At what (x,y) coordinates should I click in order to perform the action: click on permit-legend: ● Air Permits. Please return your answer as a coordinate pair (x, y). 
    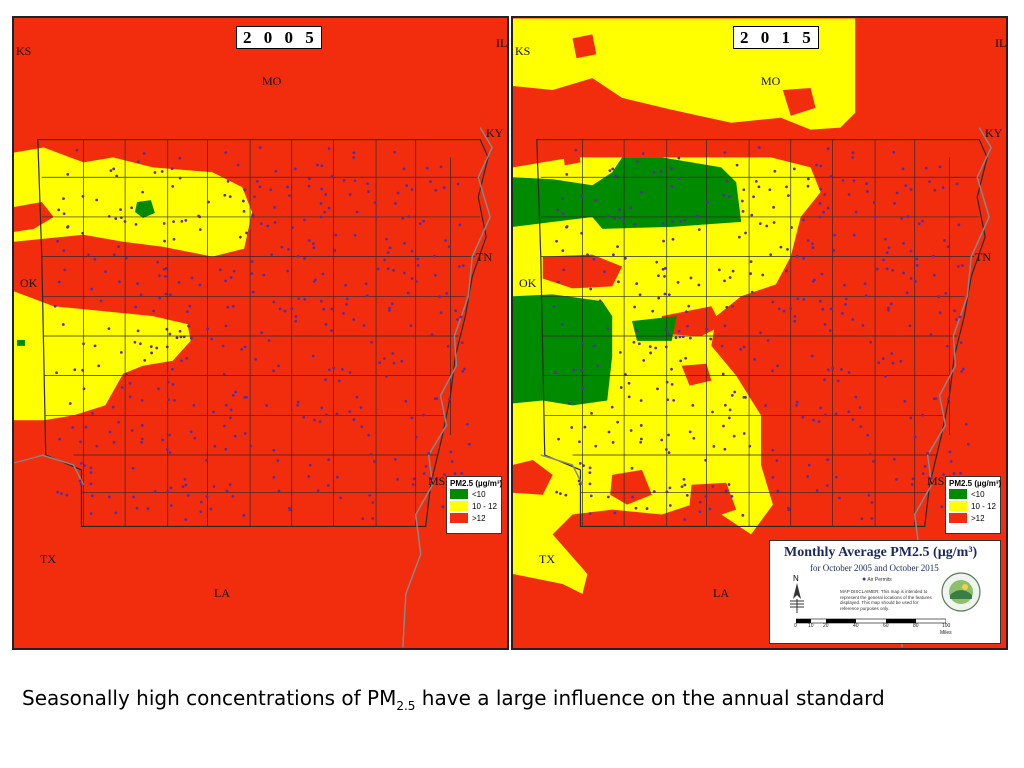
    Looking at the image, I should click on (877, 579).